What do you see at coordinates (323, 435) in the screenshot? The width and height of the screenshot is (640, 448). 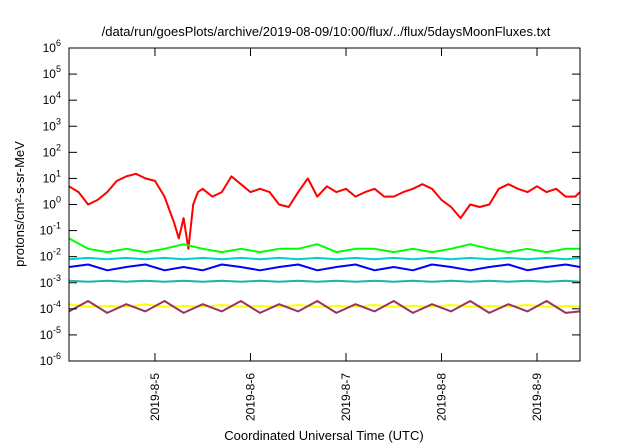 I see `x-axis-title: Coordinated Universal Time (UTC)` at bounding box center [323, 435].